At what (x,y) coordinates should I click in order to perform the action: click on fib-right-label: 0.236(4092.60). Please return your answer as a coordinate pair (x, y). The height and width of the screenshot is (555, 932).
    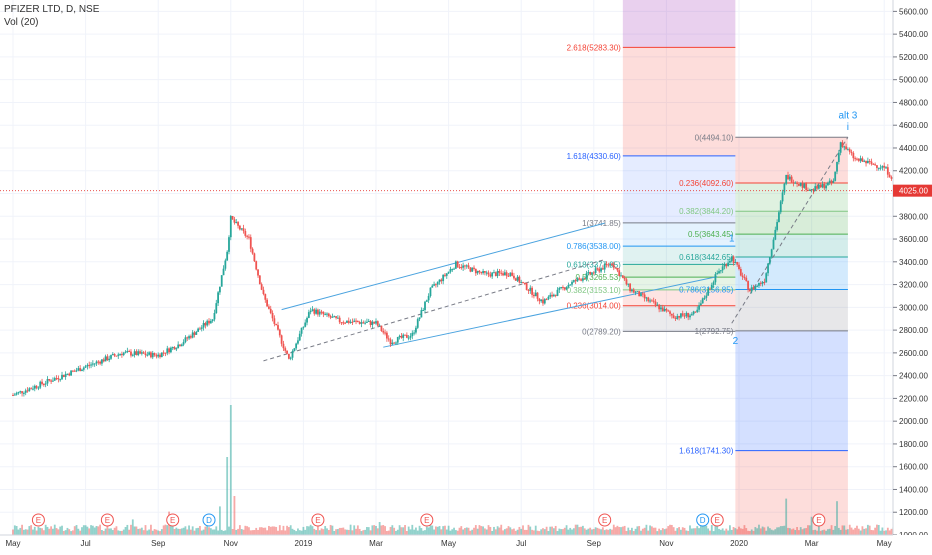
    Looking at the image, I should click on (706, 183).